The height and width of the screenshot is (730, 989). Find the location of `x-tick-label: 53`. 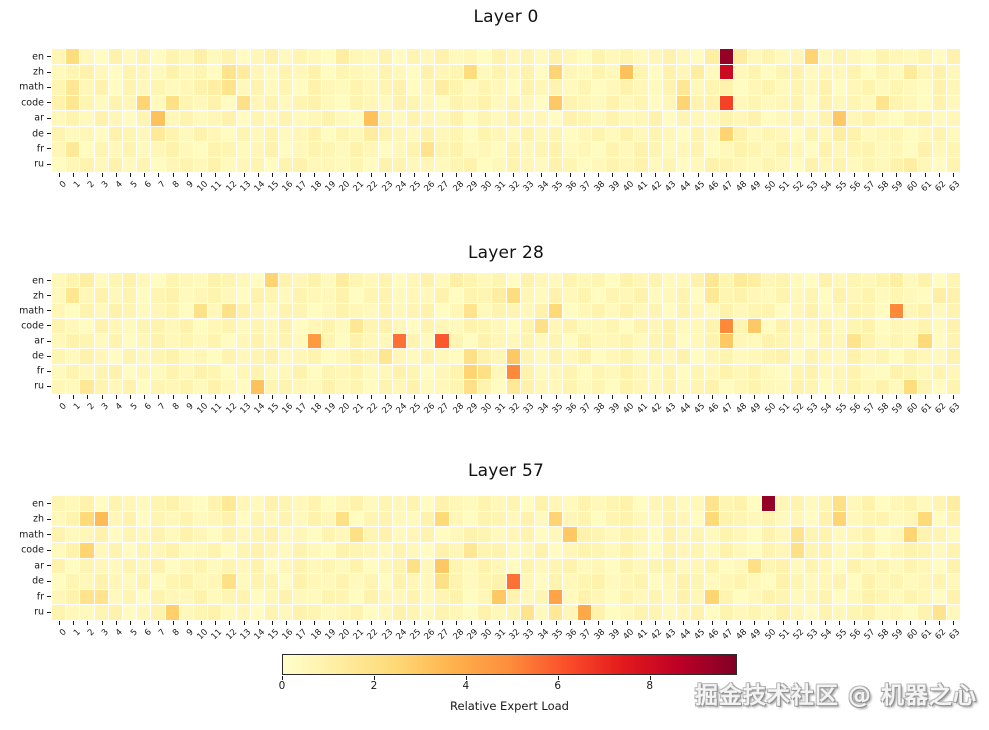

x-tick-label: 53 is located at coordinates (813, 409).